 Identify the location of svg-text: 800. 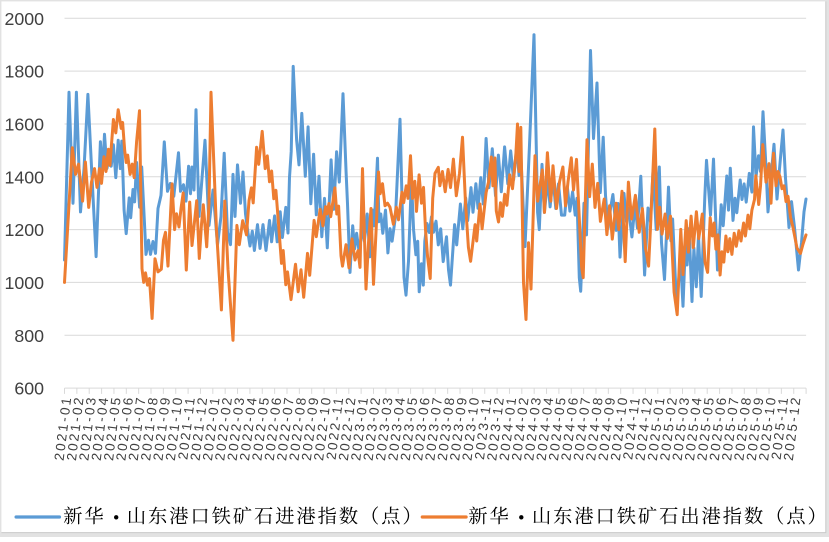
(29, 336).